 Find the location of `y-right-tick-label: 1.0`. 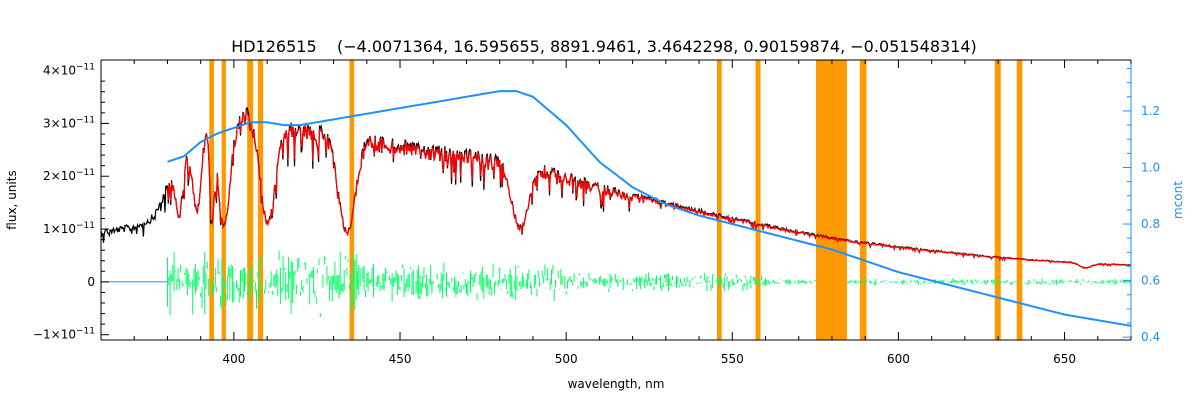

y-right-tick-label: 1.0 is located at coordinates (1150, 167).